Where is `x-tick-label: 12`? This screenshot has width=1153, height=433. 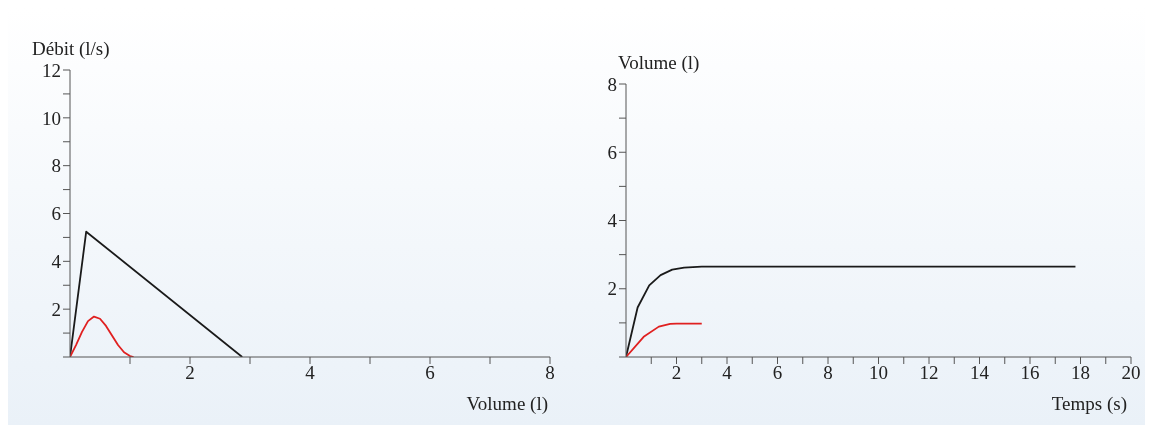 x-tick-label: 12 is located at coordinates (929, 373).